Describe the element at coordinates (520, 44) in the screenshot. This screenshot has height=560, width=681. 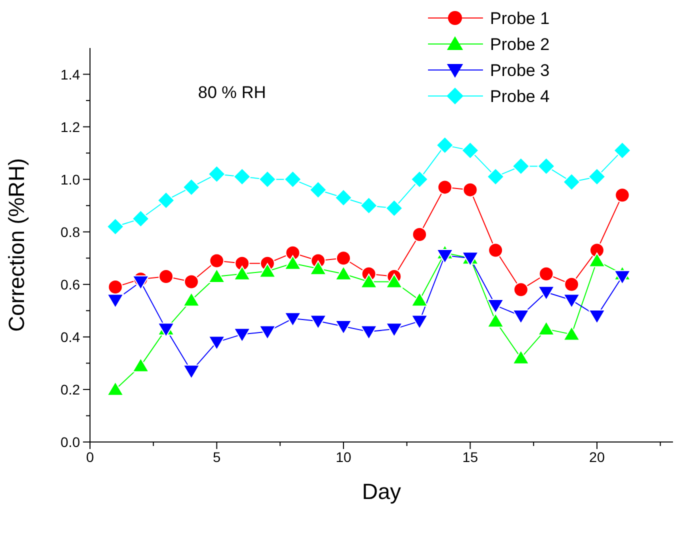
I see `legend-label: Probe 2` at that location.